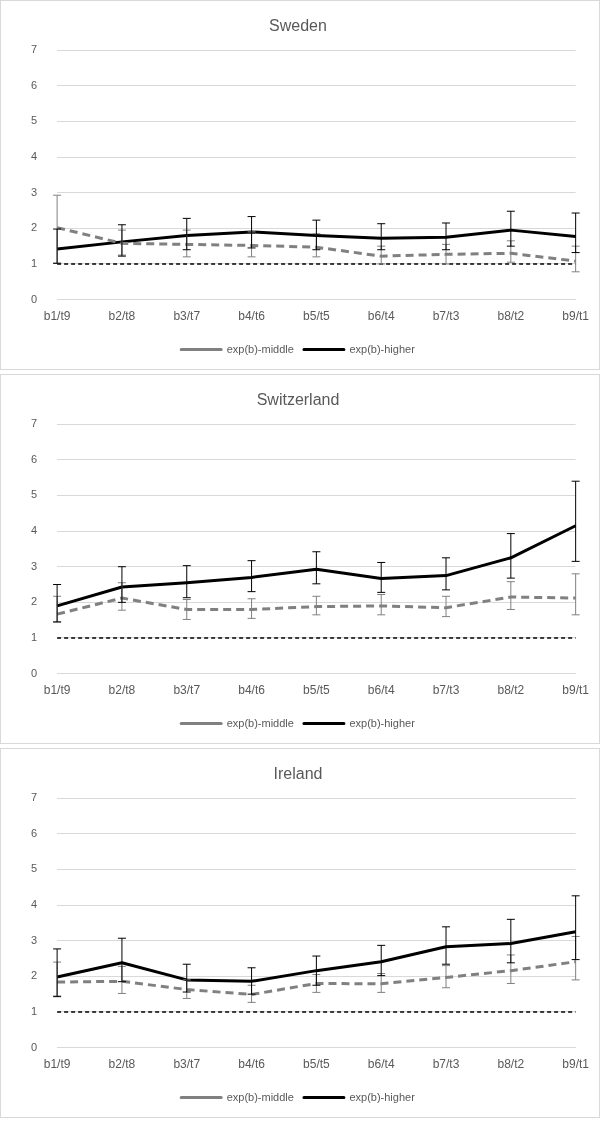 The width and height of the screenshot is (604, 1135). I want to click on chart-title: Ireland, so click(298, 774).